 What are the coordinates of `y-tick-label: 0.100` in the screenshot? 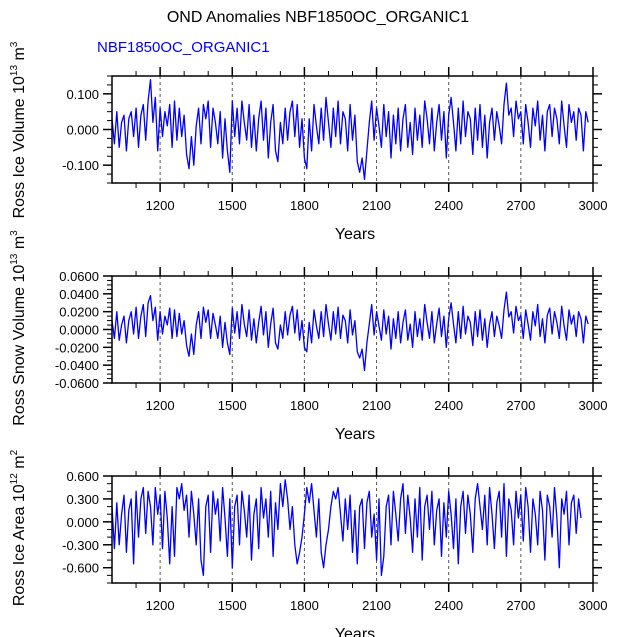 It's located at (82, 94).